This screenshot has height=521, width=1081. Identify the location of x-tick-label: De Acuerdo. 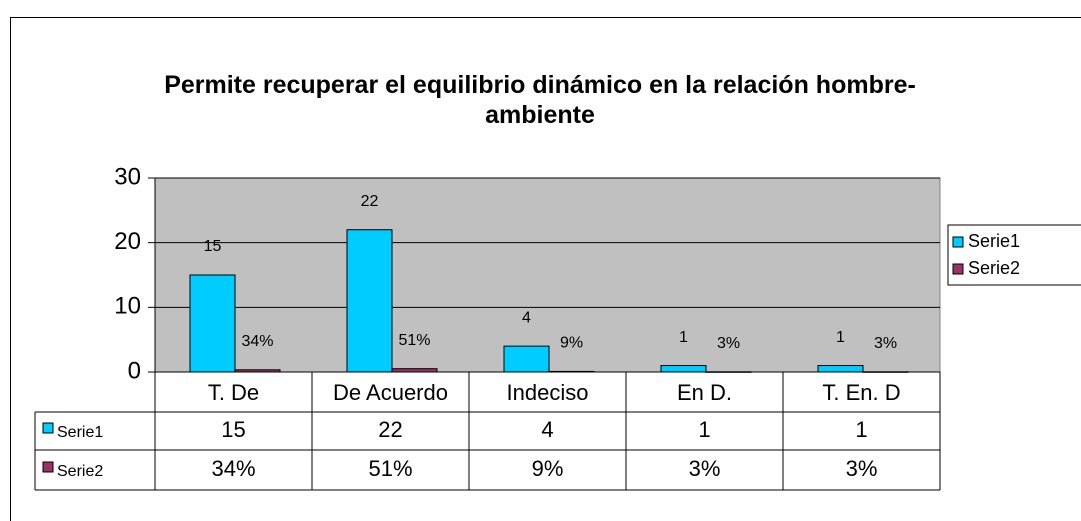
(390, 392).